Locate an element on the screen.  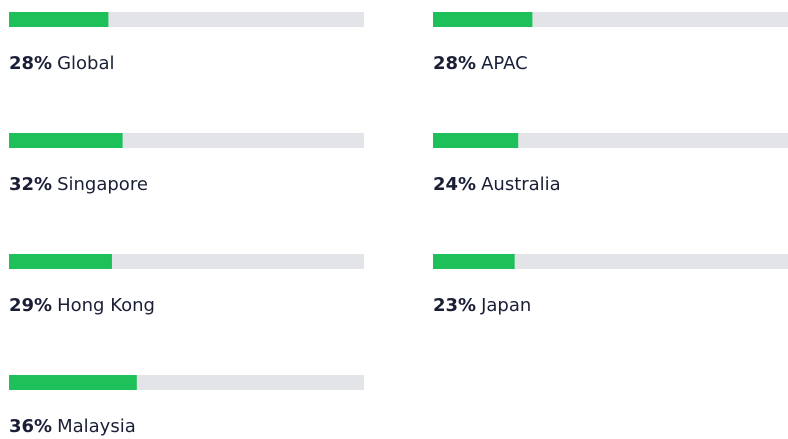
category-label: Japan is located at coordinates (505, 305).